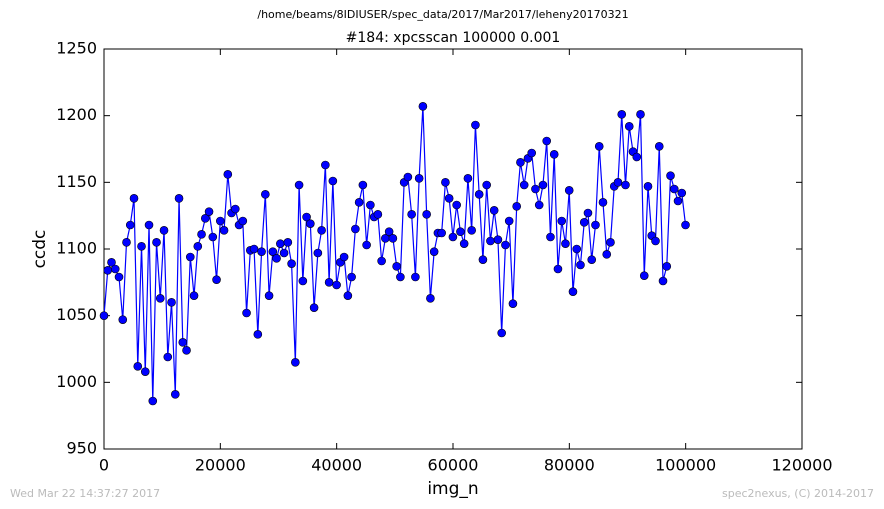 Image resolution: width=884 pixels, height=509 pixels. Describe the element at coordinates (453, 38) in the screenshot. I see `chart-title: #184: xpcsscan 100000 0.001` at that location.